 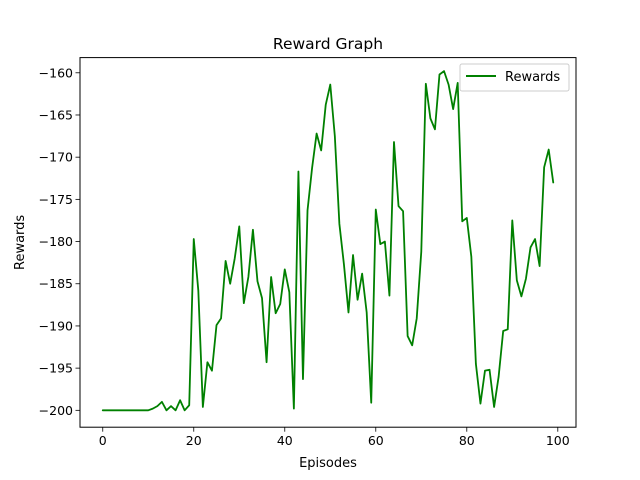 What do you see at coordinates (56, 241) in the screenshot?
I see `y-tick-label: −180` at bounding box center [56, 241].